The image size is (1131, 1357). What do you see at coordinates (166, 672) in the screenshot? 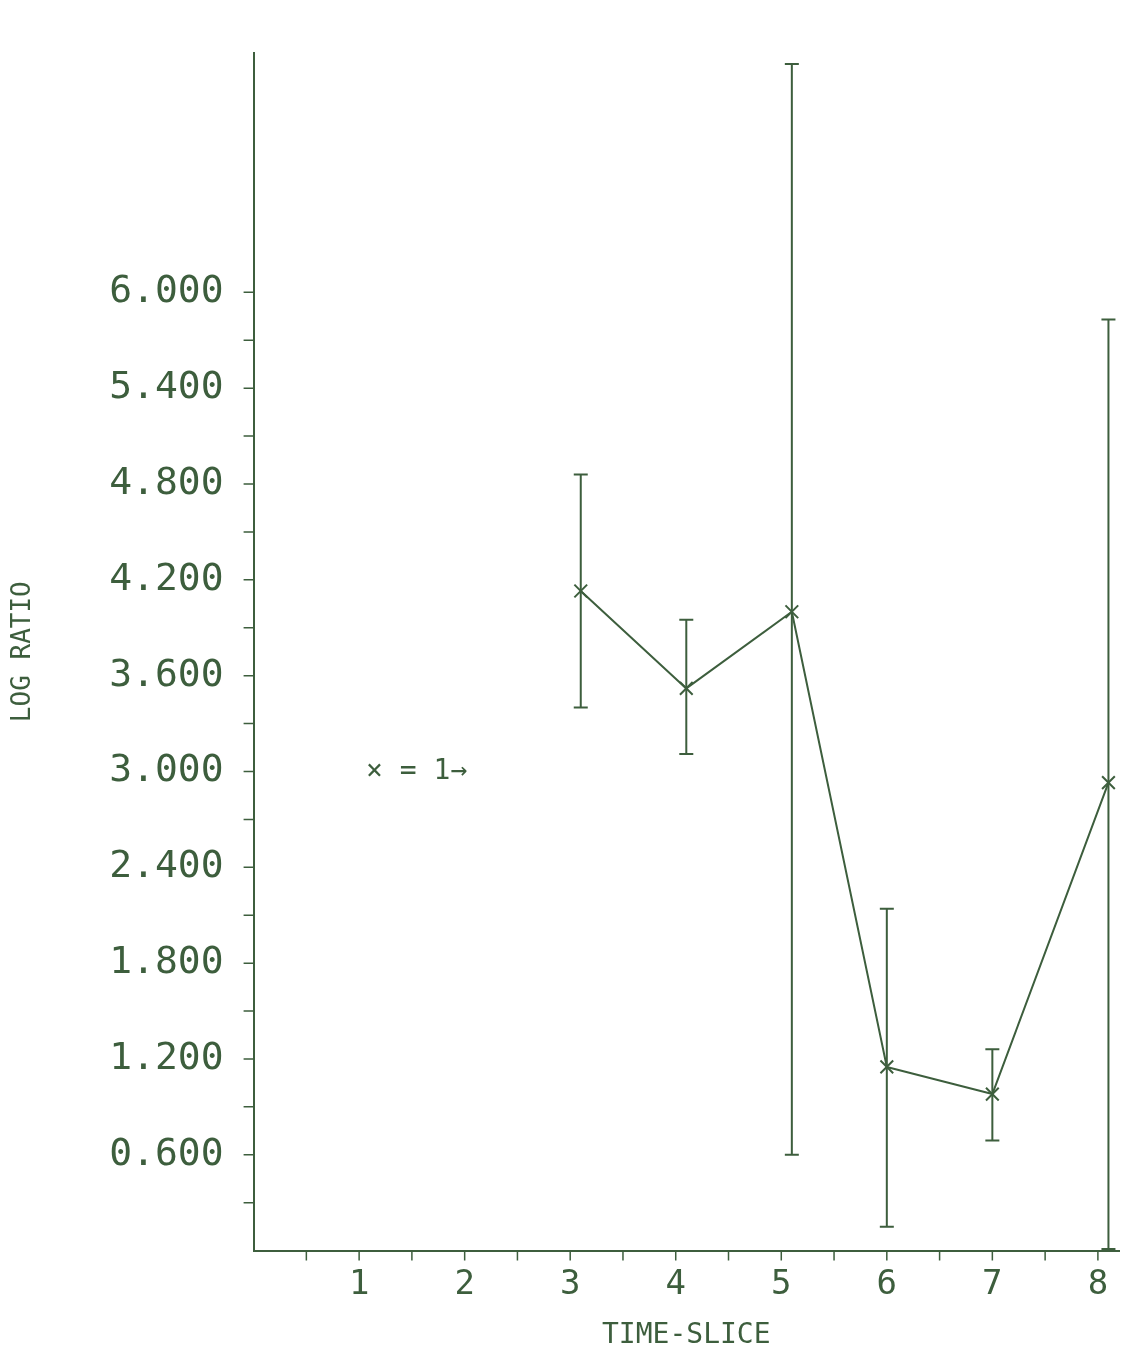
I see `y-tick-label: 3.600` at bounding box center [166, 672].